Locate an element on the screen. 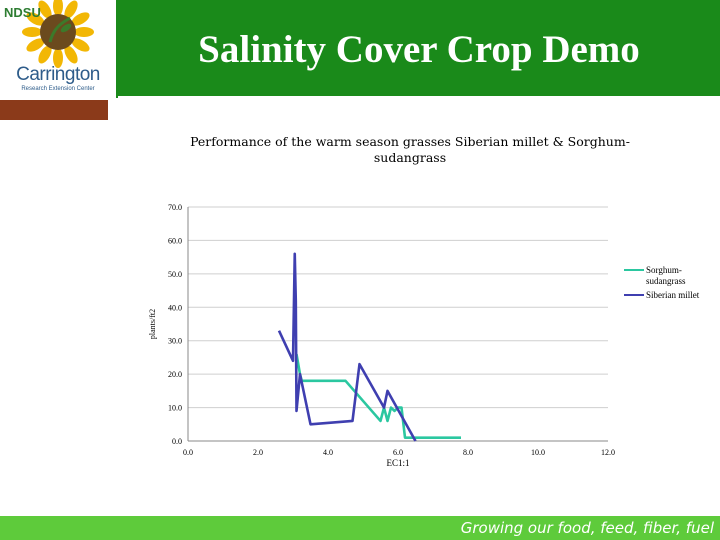  chart-series is located at coordinates (369, 347).